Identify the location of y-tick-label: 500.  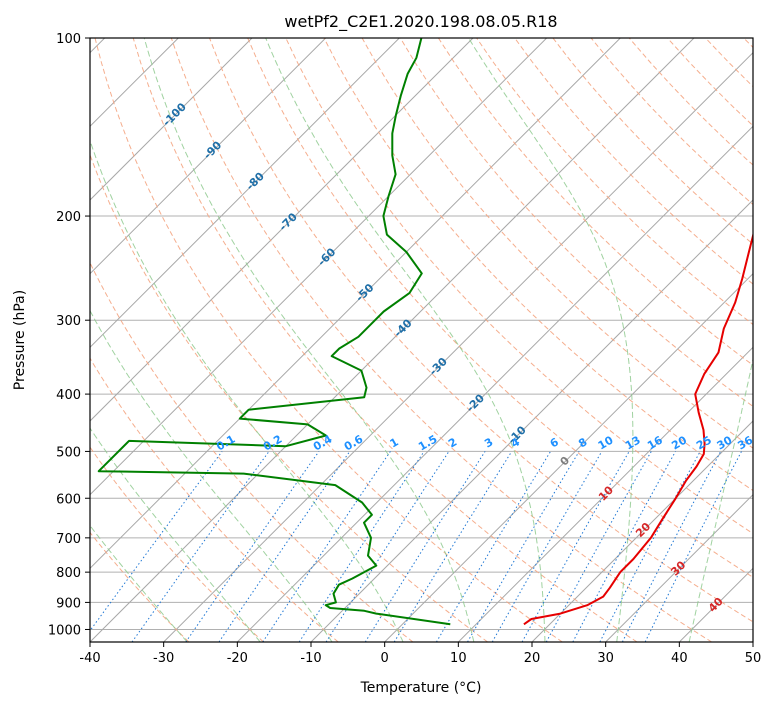
(68, 452).